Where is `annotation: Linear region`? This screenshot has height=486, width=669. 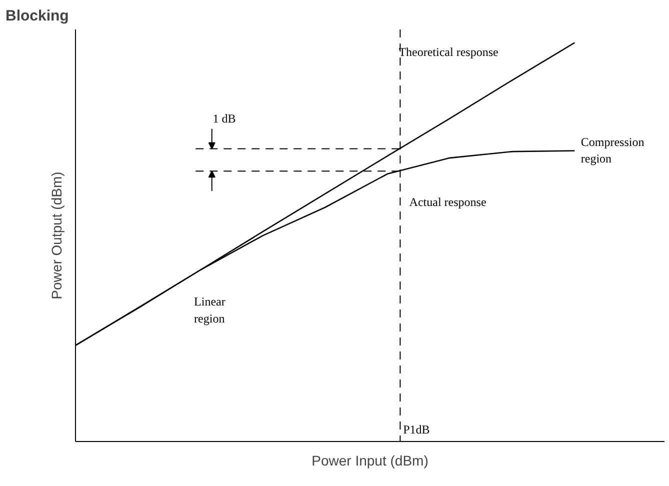 annotation: Linear region is located at coordinates (210, 310).